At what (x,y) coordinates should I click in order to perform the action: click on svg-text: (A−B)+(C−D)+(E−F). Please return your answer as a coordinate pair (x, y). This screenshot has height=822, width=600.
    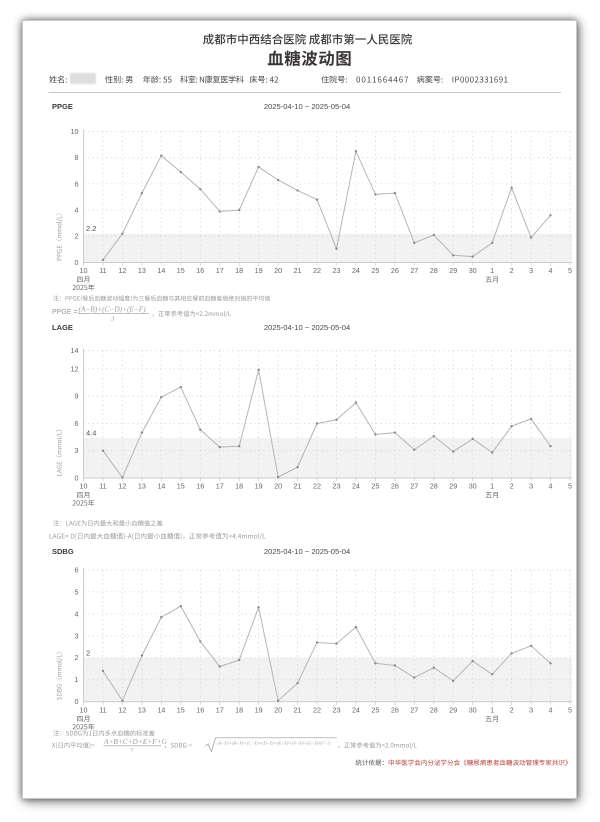
    Looking at the image, I should click on (113, 309).